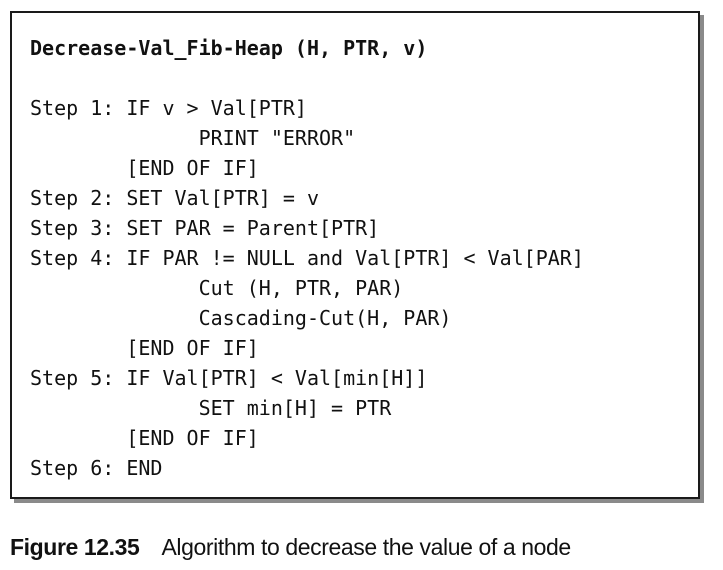  I want to click on figure-label: Figure 12.35, so click(75, 547).